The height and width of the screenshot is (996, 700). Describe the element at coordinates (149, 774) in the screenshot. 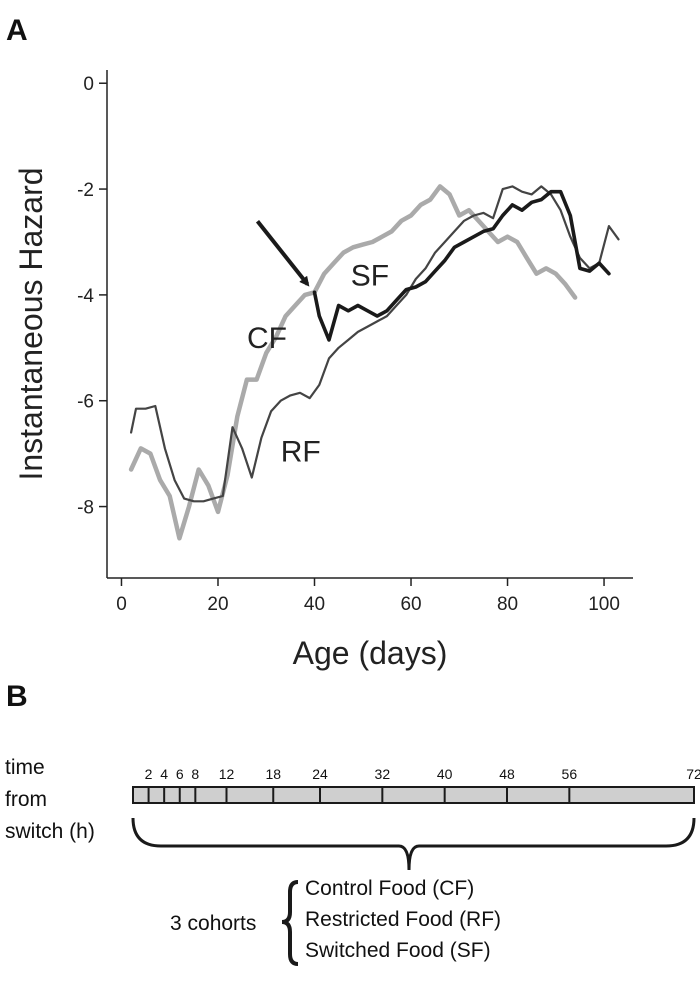

I see `timeline-tick-label: 2` at that location.